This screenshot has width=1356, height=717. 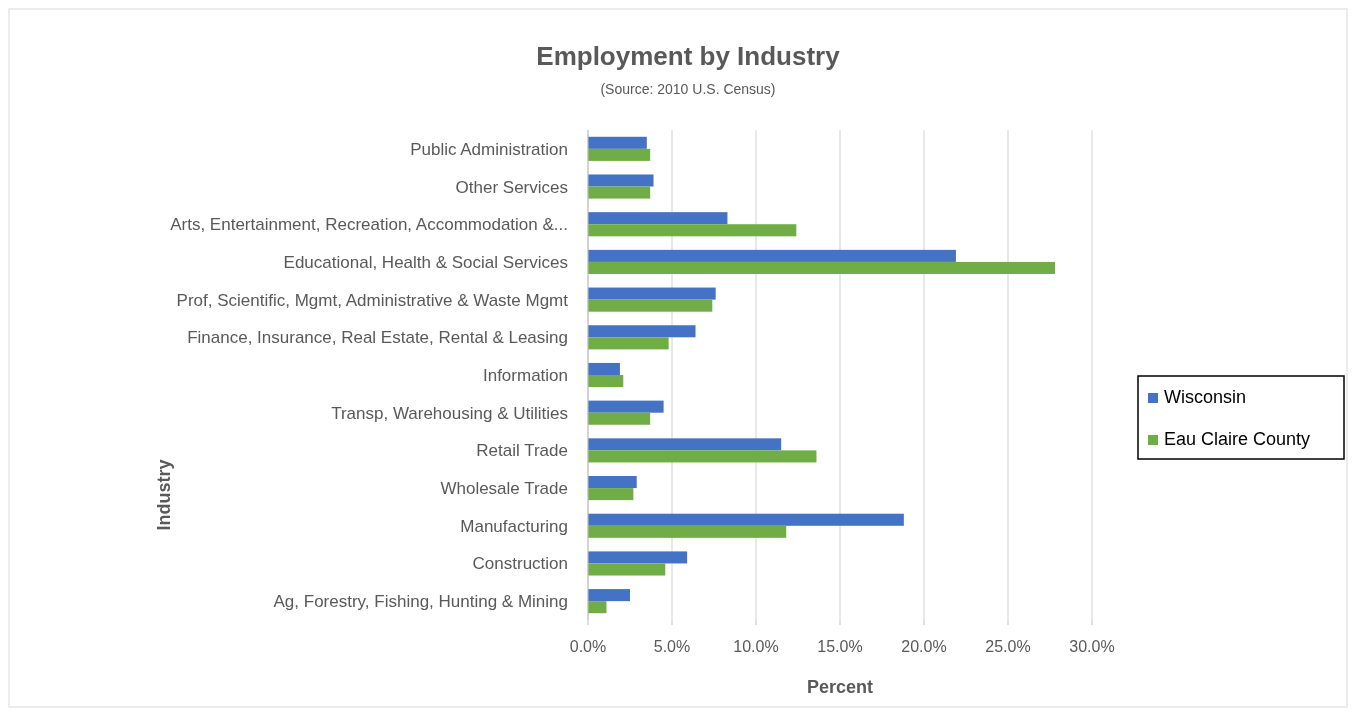 I want to click on chart-title: Employment by Industry, so click(x=688, y=56).